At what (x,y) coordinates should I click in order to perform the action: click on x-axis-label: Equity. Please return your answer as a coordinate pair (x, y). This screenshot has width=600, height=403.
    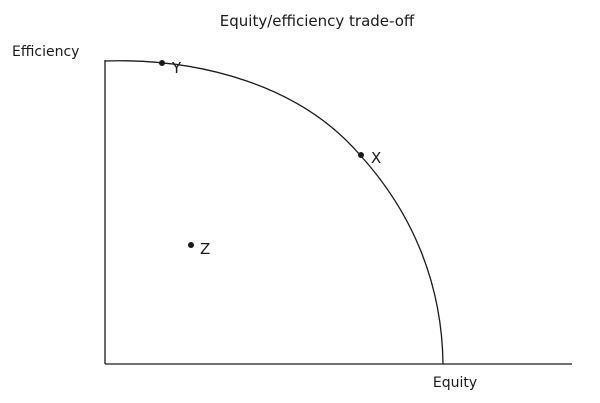
    Looking at the image, I should click on (455, 383).